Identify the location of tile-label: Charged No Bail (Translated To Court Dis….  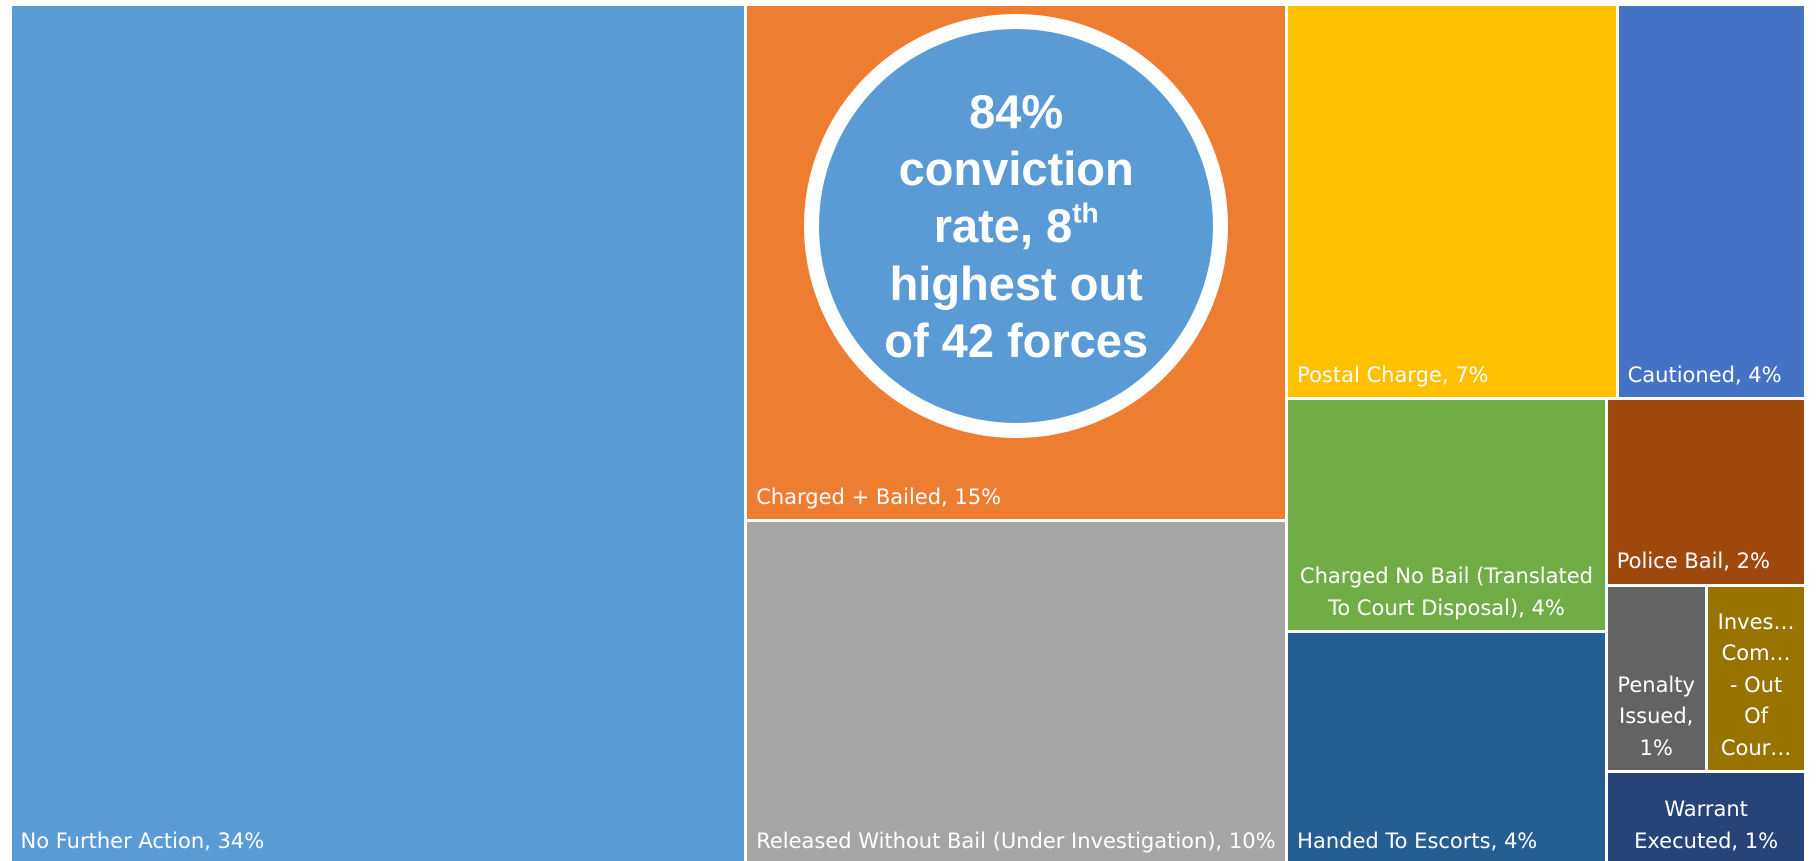
(1446, 592).